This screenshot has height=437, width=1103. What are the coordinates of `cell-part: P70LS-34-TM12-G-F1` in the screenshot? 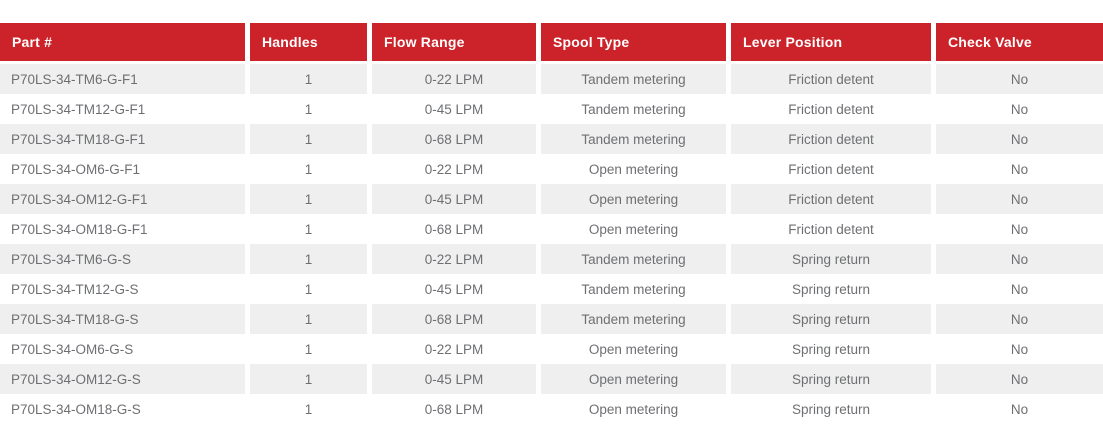 It's located at (122, 109).